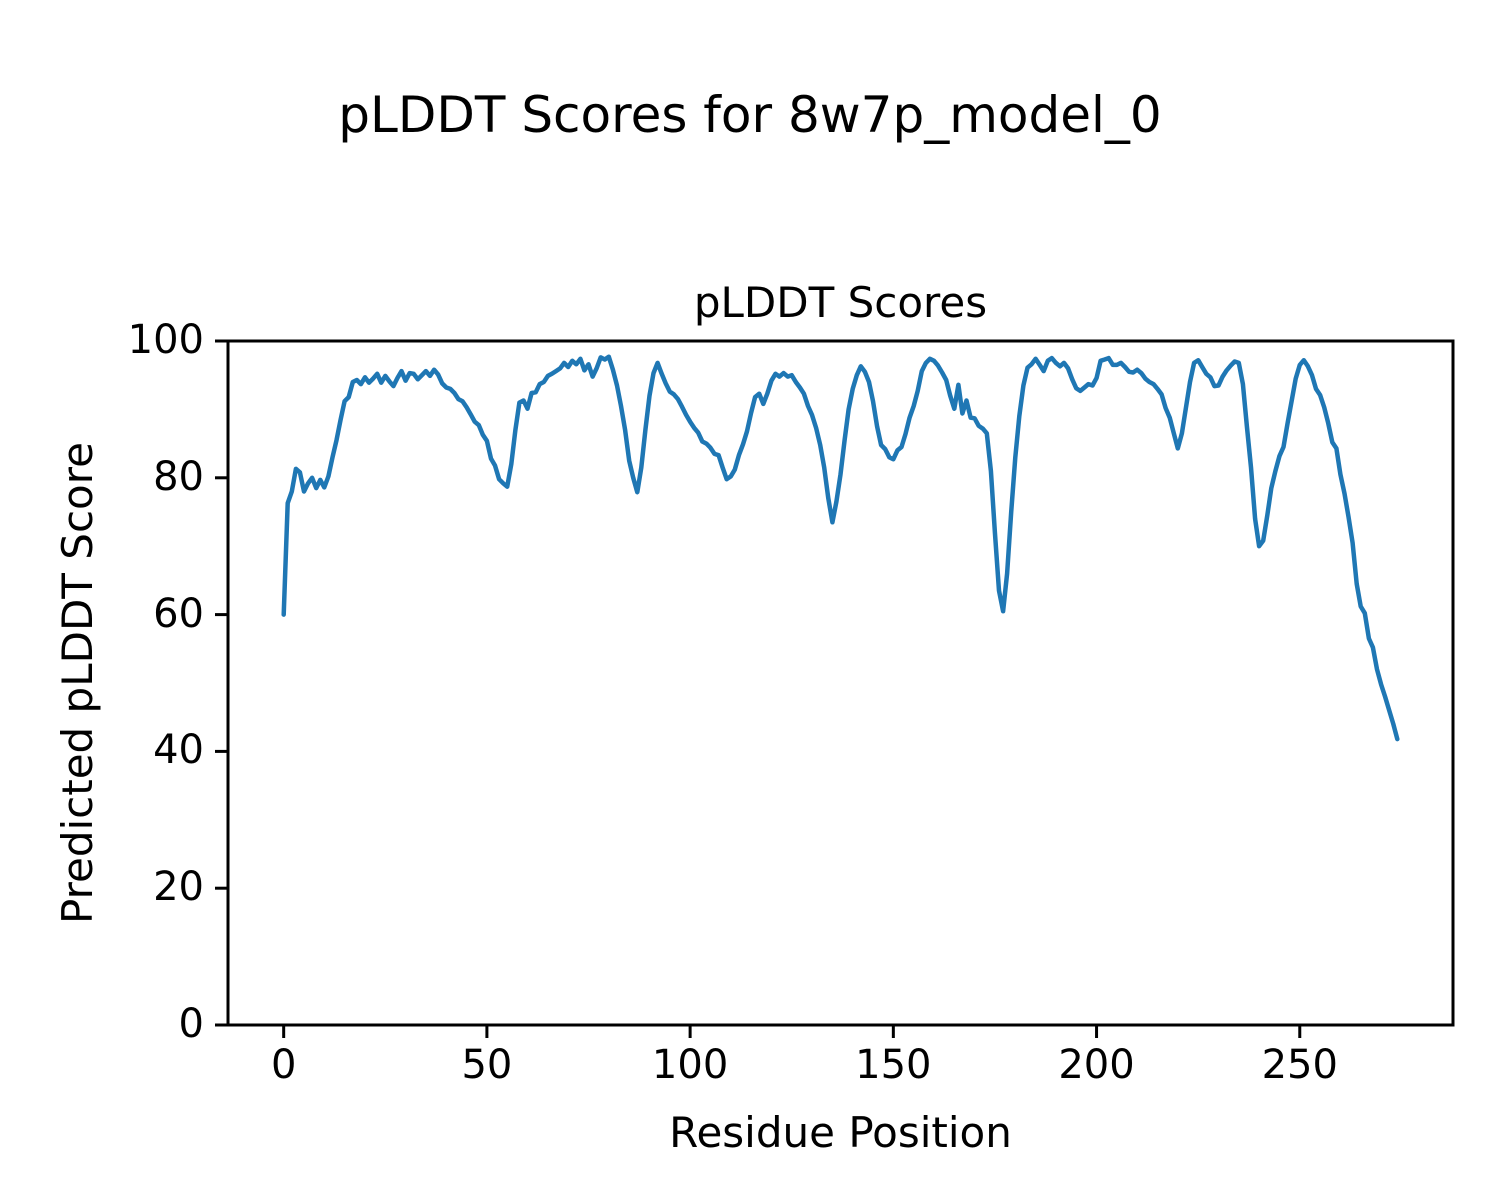 The image size is (1500, 1200). What do you see at coordinates (165, 340) in the screenshot?
I see `y-tick-label-100: 100` at bounding box center [165, 340].